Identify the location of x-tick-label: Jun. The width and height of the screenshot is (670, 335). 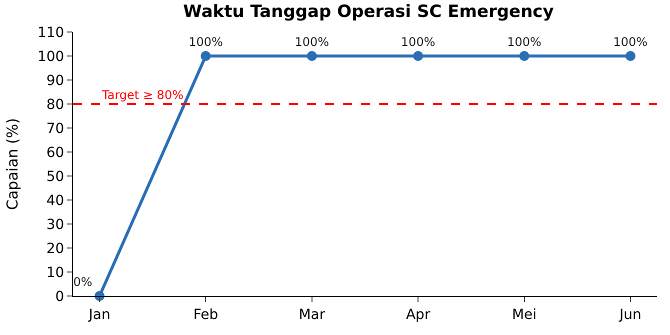
(630, 314).